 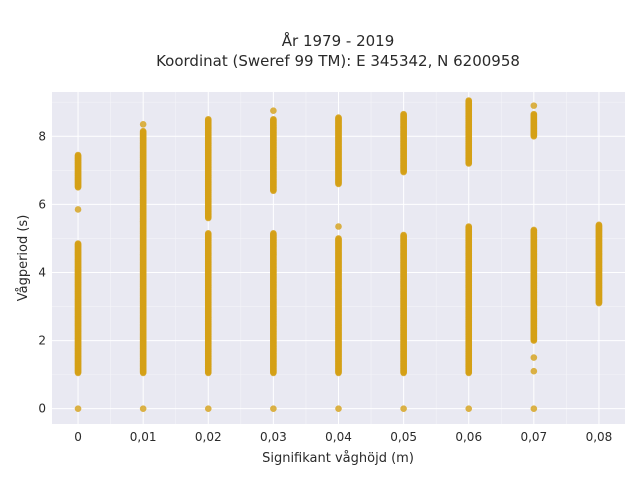 I want to click on x-tick-label: 0,08, so click(x=599, y=437).